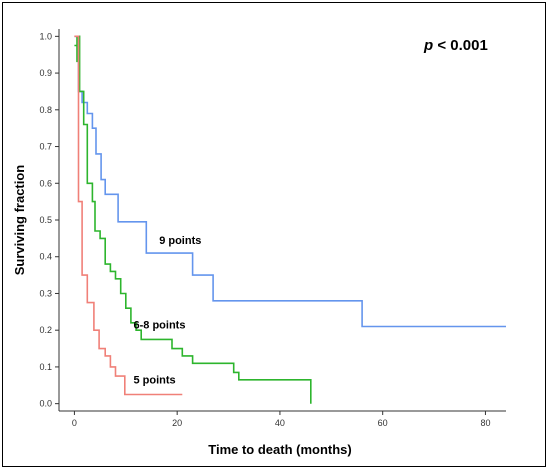  Describe the element at coordinates (45, 330) in the screenshot. I see `y-tick-label: 0.2` at that location.